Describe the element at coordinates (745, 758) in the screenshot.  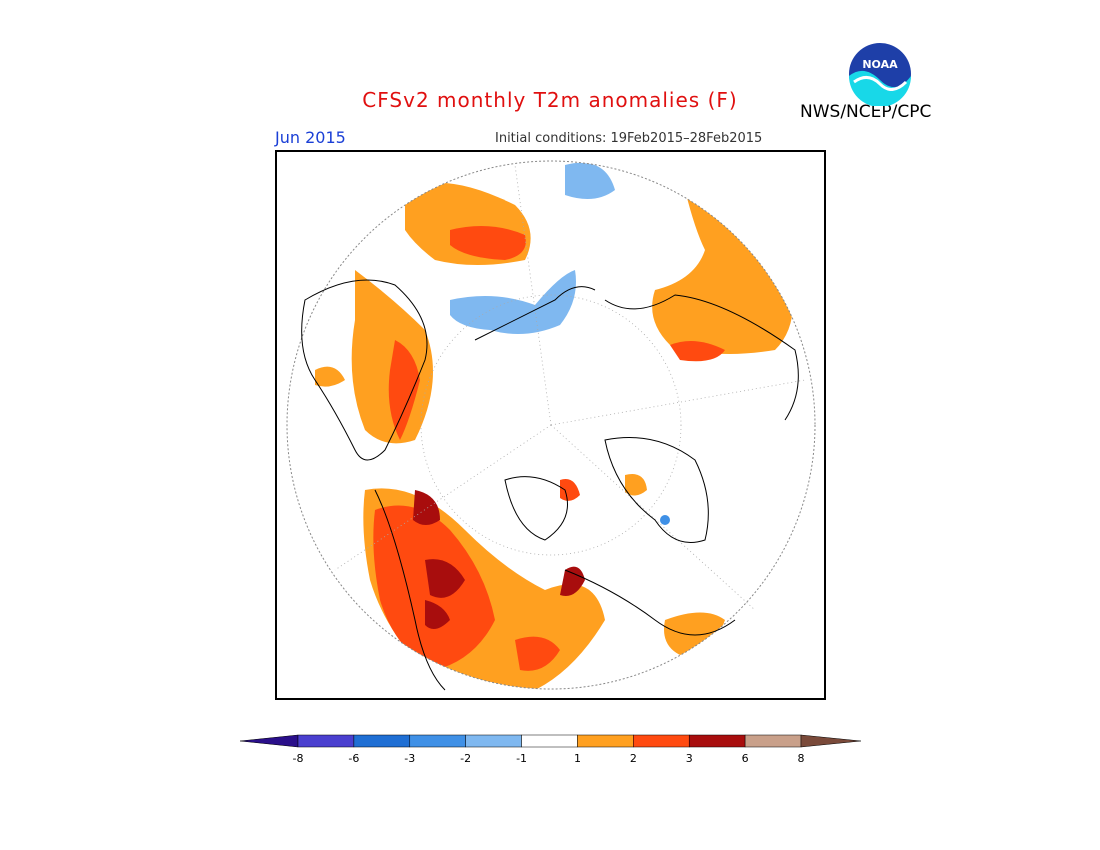
I see `colorbar-tick-label: 6` at that location.